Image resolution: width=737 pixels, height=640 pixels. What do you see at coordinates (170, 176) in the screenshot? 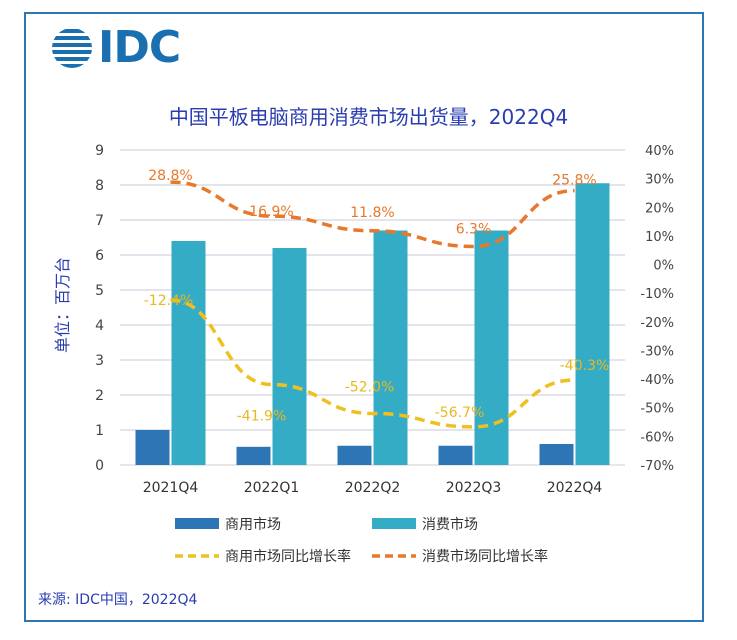
I see `data-label: 28.8%` at bounding box center [170, 176].